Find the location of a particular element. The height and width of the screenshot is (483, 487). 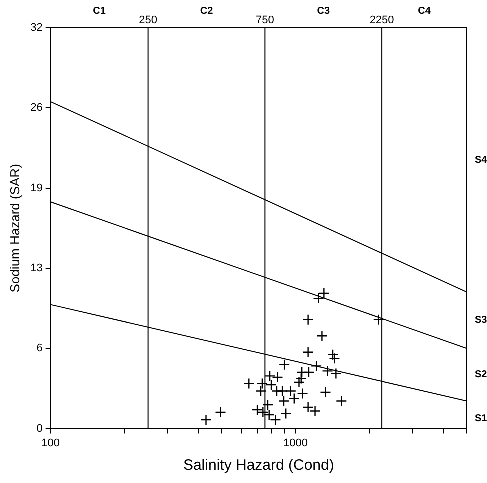

x-tick-label: 100 is located at coordinates (51, 443).